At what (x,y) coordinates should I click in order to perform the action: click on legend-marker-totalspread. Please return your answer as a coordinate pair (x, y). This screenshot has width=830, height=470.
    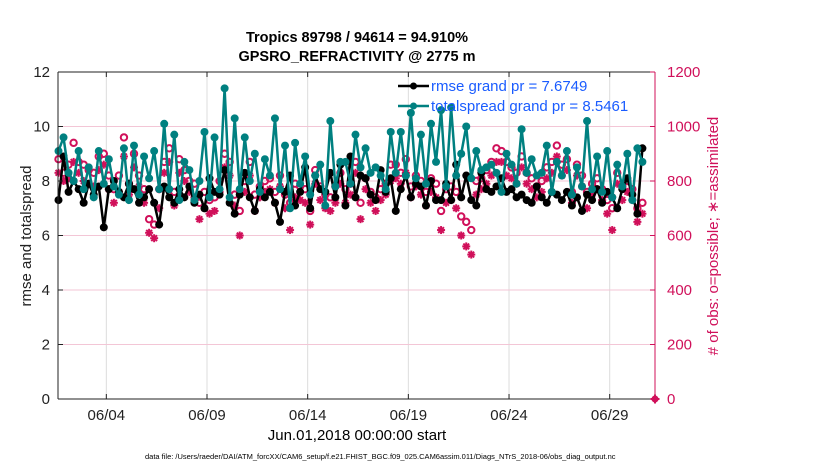
    Looking at the image, I should click on (413, 106).